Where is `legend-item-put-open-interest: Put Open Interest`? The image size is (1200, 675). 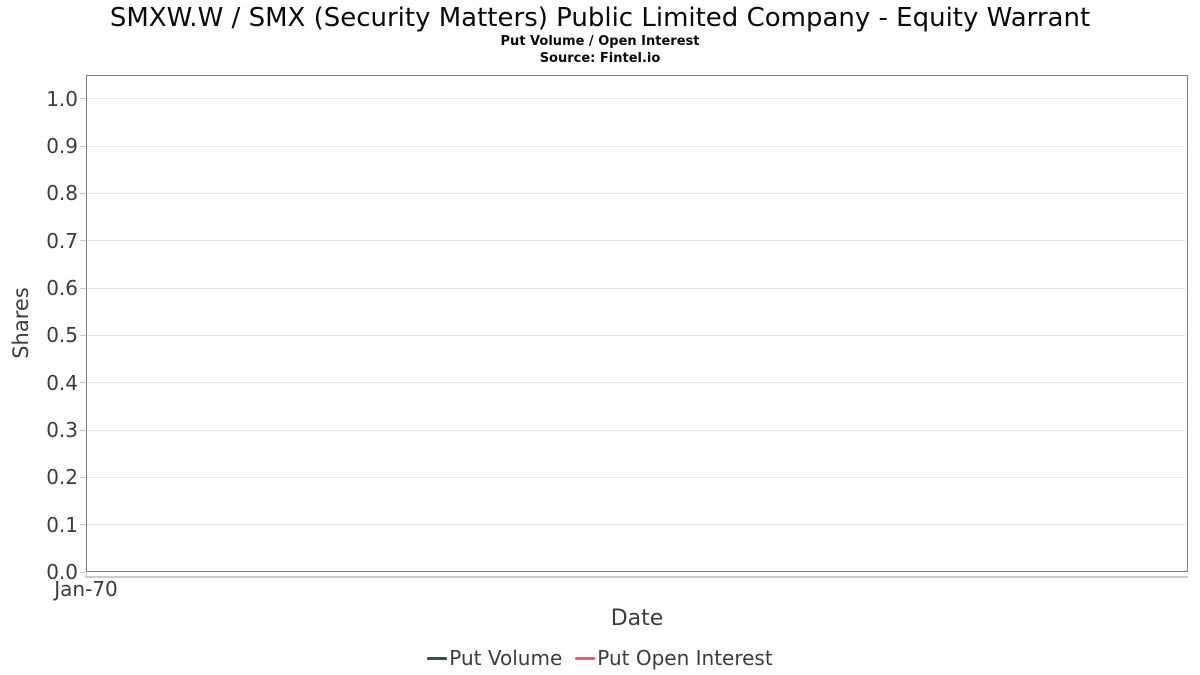 legend-item-put-open-interest: Put Open Interest is located at coordinates (674, 658).